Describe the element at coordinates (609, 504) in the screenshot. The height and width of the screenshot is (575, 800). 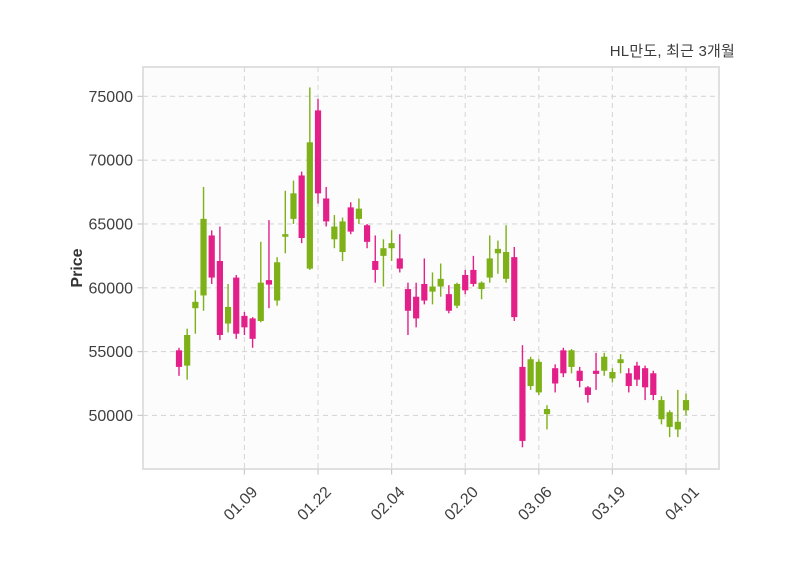
I see `x-tick-label: 03.19` at that location.